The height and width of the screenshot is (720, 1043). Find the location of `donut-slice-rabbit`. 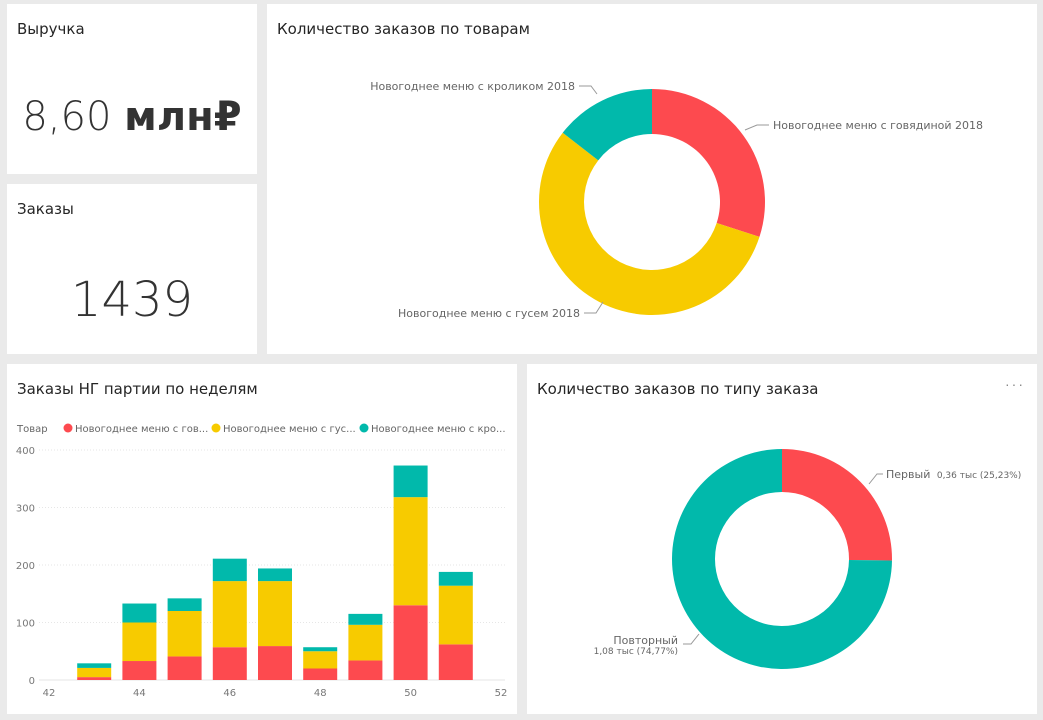

donut-slice-rabbit is located at coordinates (607, 125).